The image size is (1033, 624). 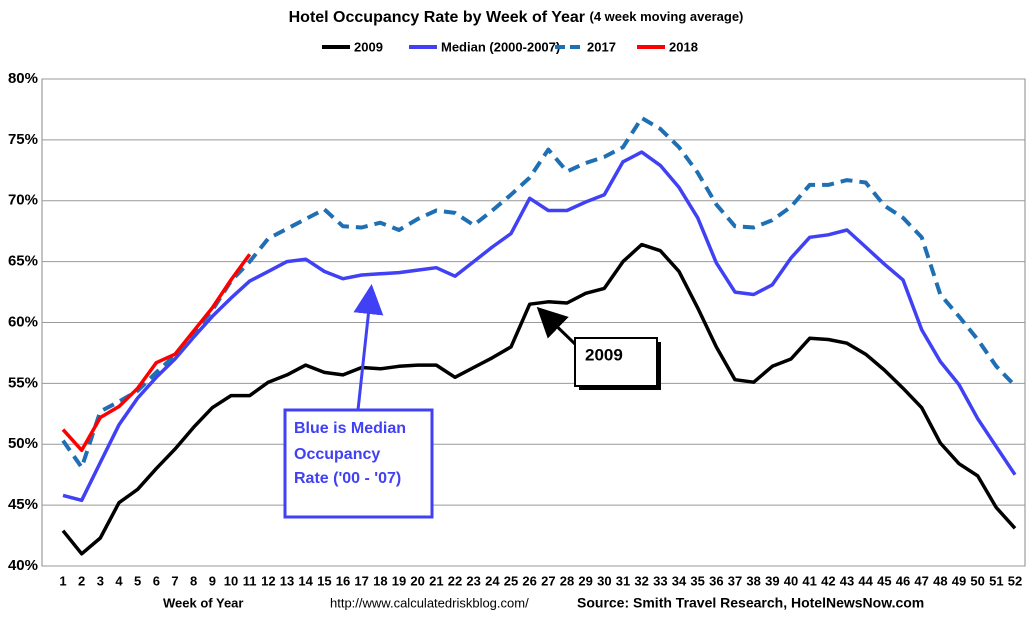 I want to click on x-tick-label: 11, so click(x=250, y=580).